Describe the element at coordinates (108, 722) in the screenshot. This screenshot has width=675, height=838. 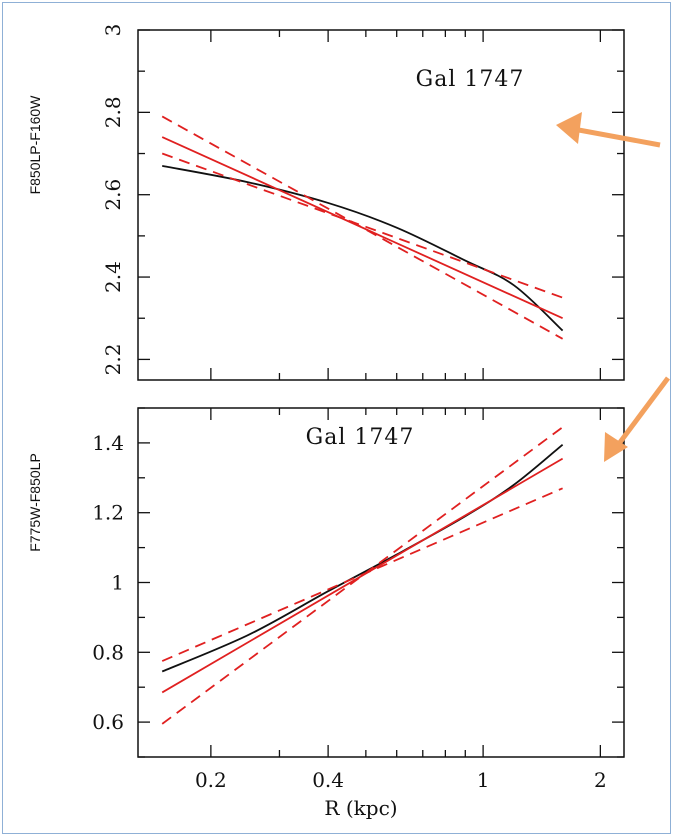
I see `y-tick-label: 0.6` at that location.